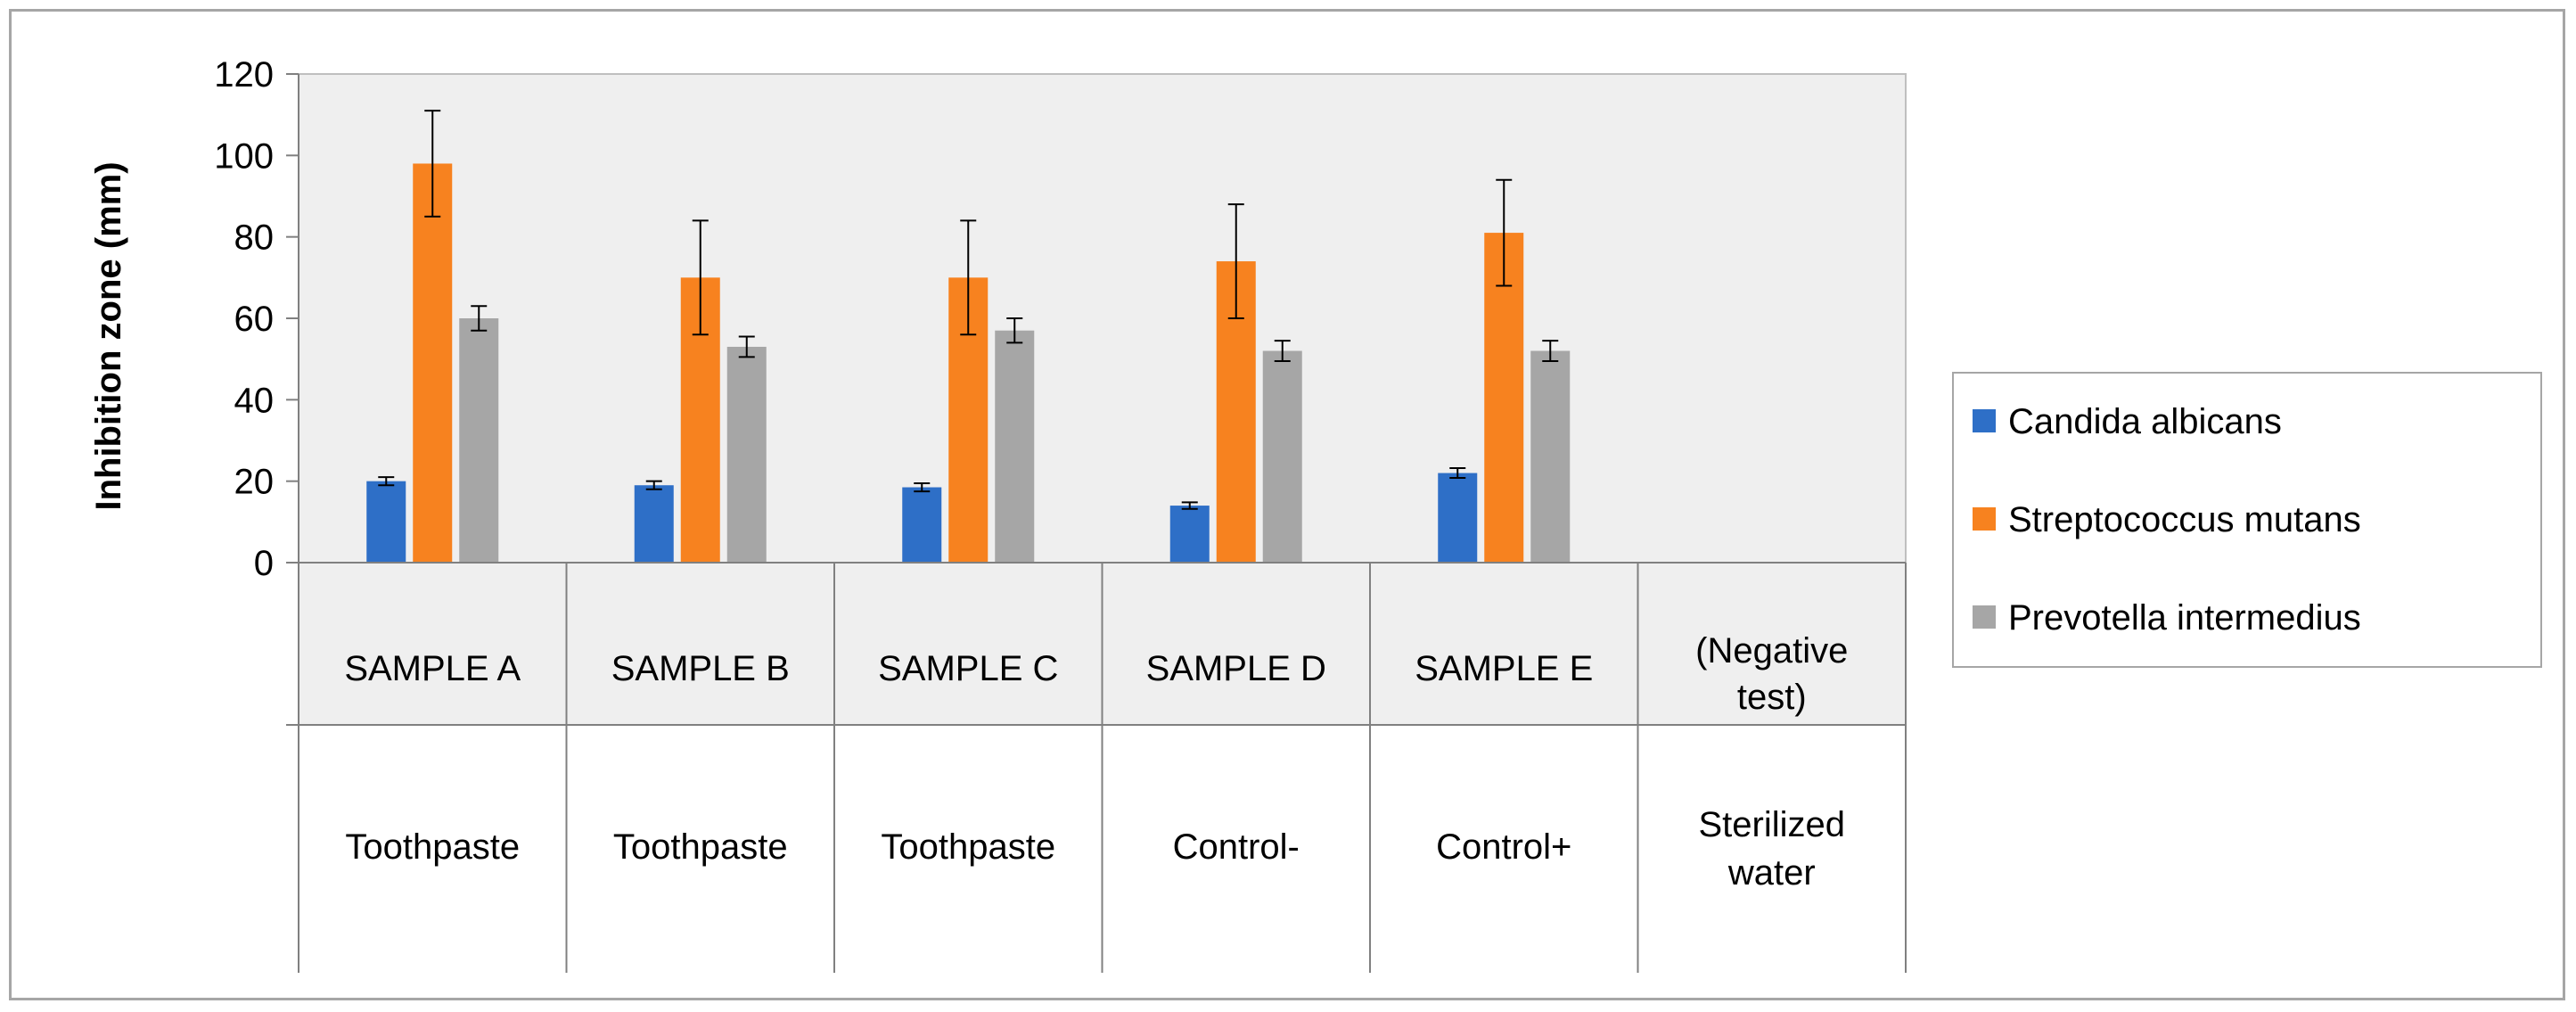 This screenshot has height=1012, width=2576. Describe the element at coordinates (255, 400) in the screenshot. I see `y-tick-label: 40` at that location.